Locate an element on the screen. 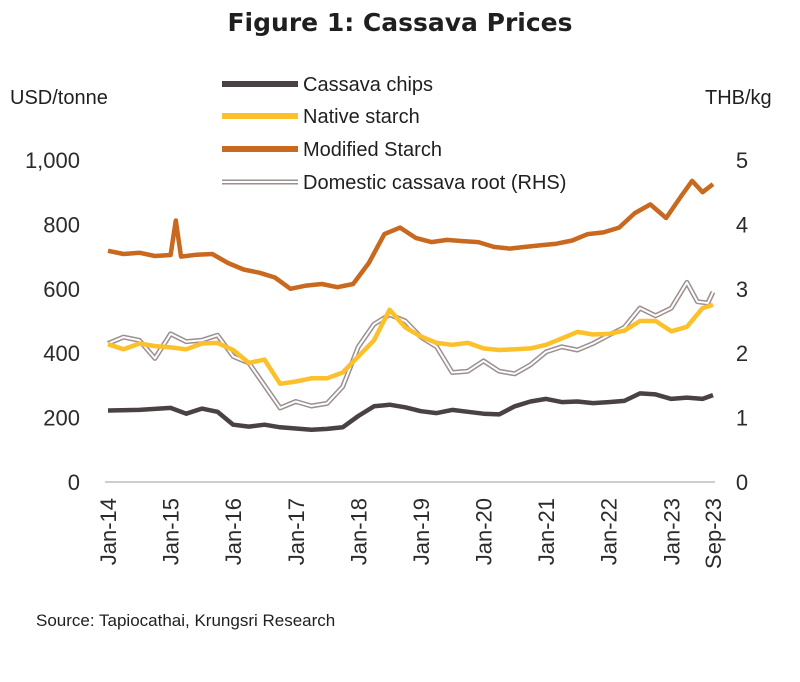  left-tick-label: 400 is located at coordinates (61, 353).